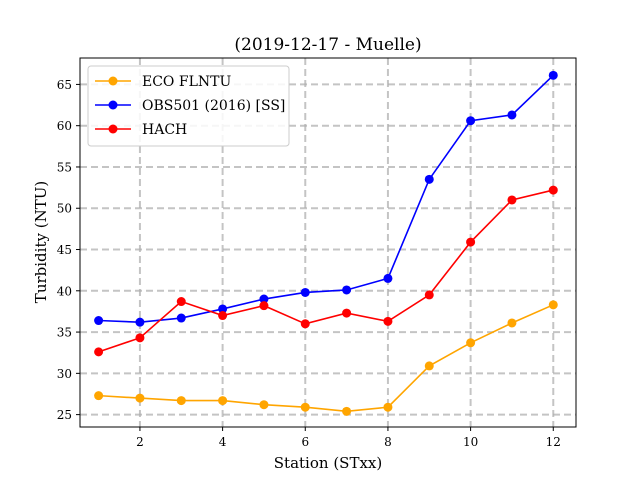  What do you see at coordinates (213, 106) in the screenshot?
I see `legend-label: OBS501 (2016) [SS]` at bounding box center [213, 106].